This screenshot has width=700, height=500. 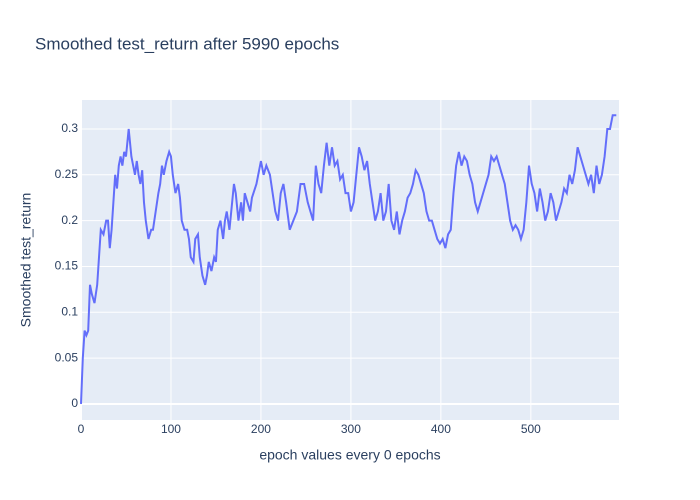 I want to click on y-tick-label: 0.25, so click(x=67, y=174).